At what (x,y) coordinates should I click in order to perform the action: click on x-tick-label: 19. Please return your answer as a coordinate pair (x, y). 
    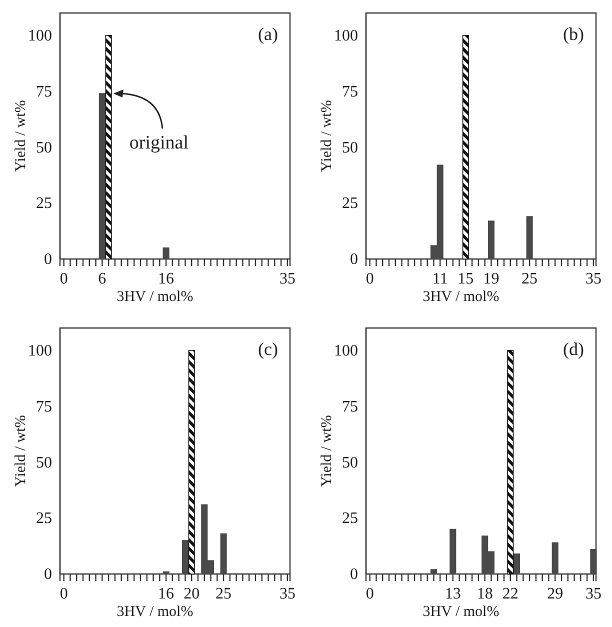
    Looking at the image, I should click on (491, 279).